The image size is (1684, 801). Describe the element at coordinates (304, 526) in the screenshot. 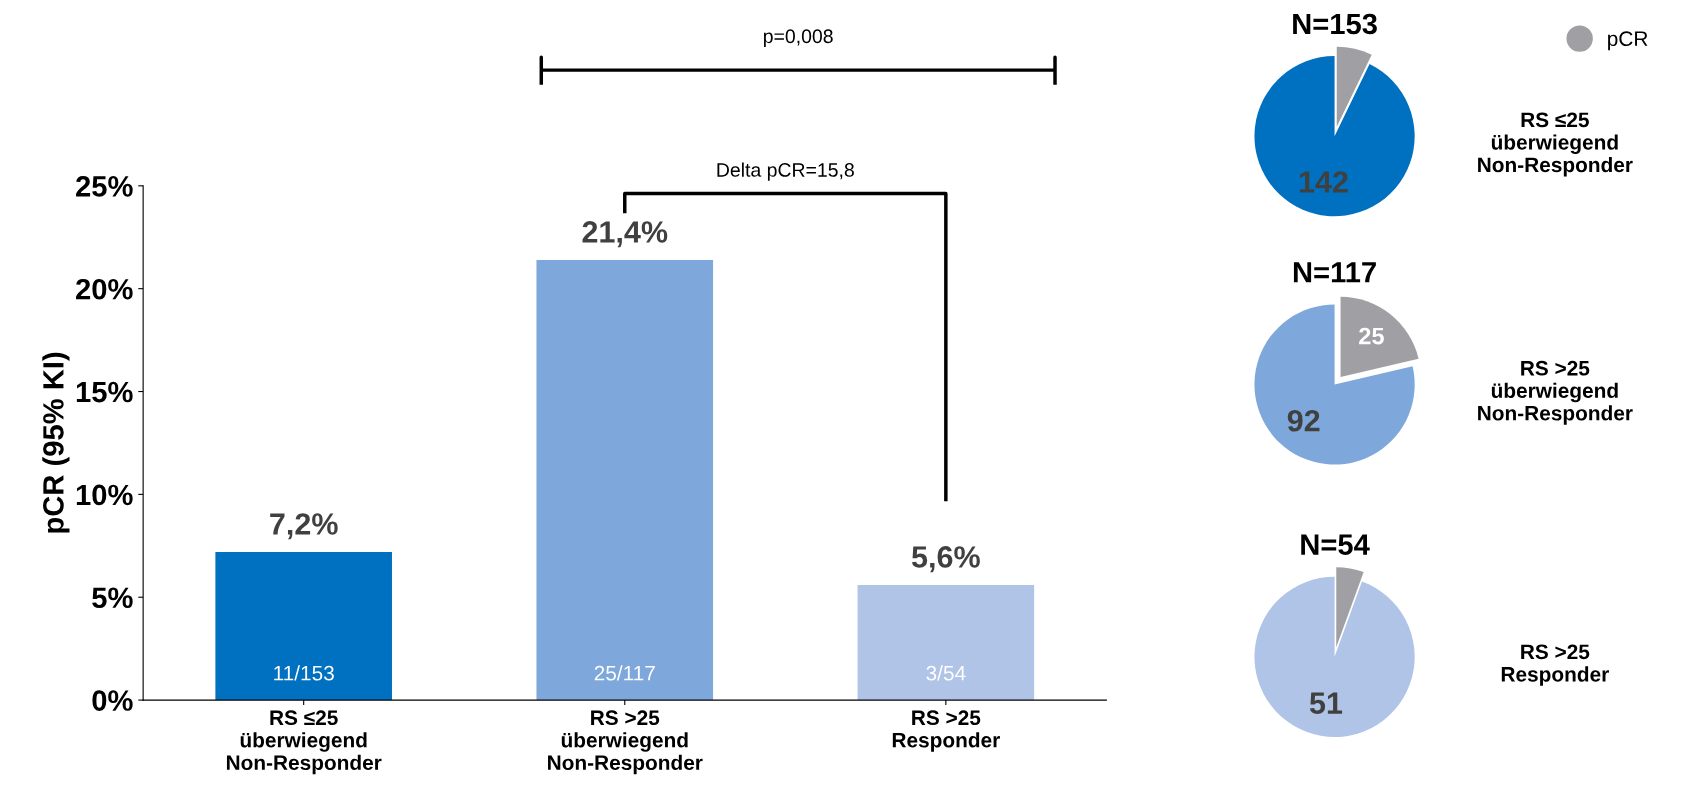

I see `data-label: 7,2%` at that location.